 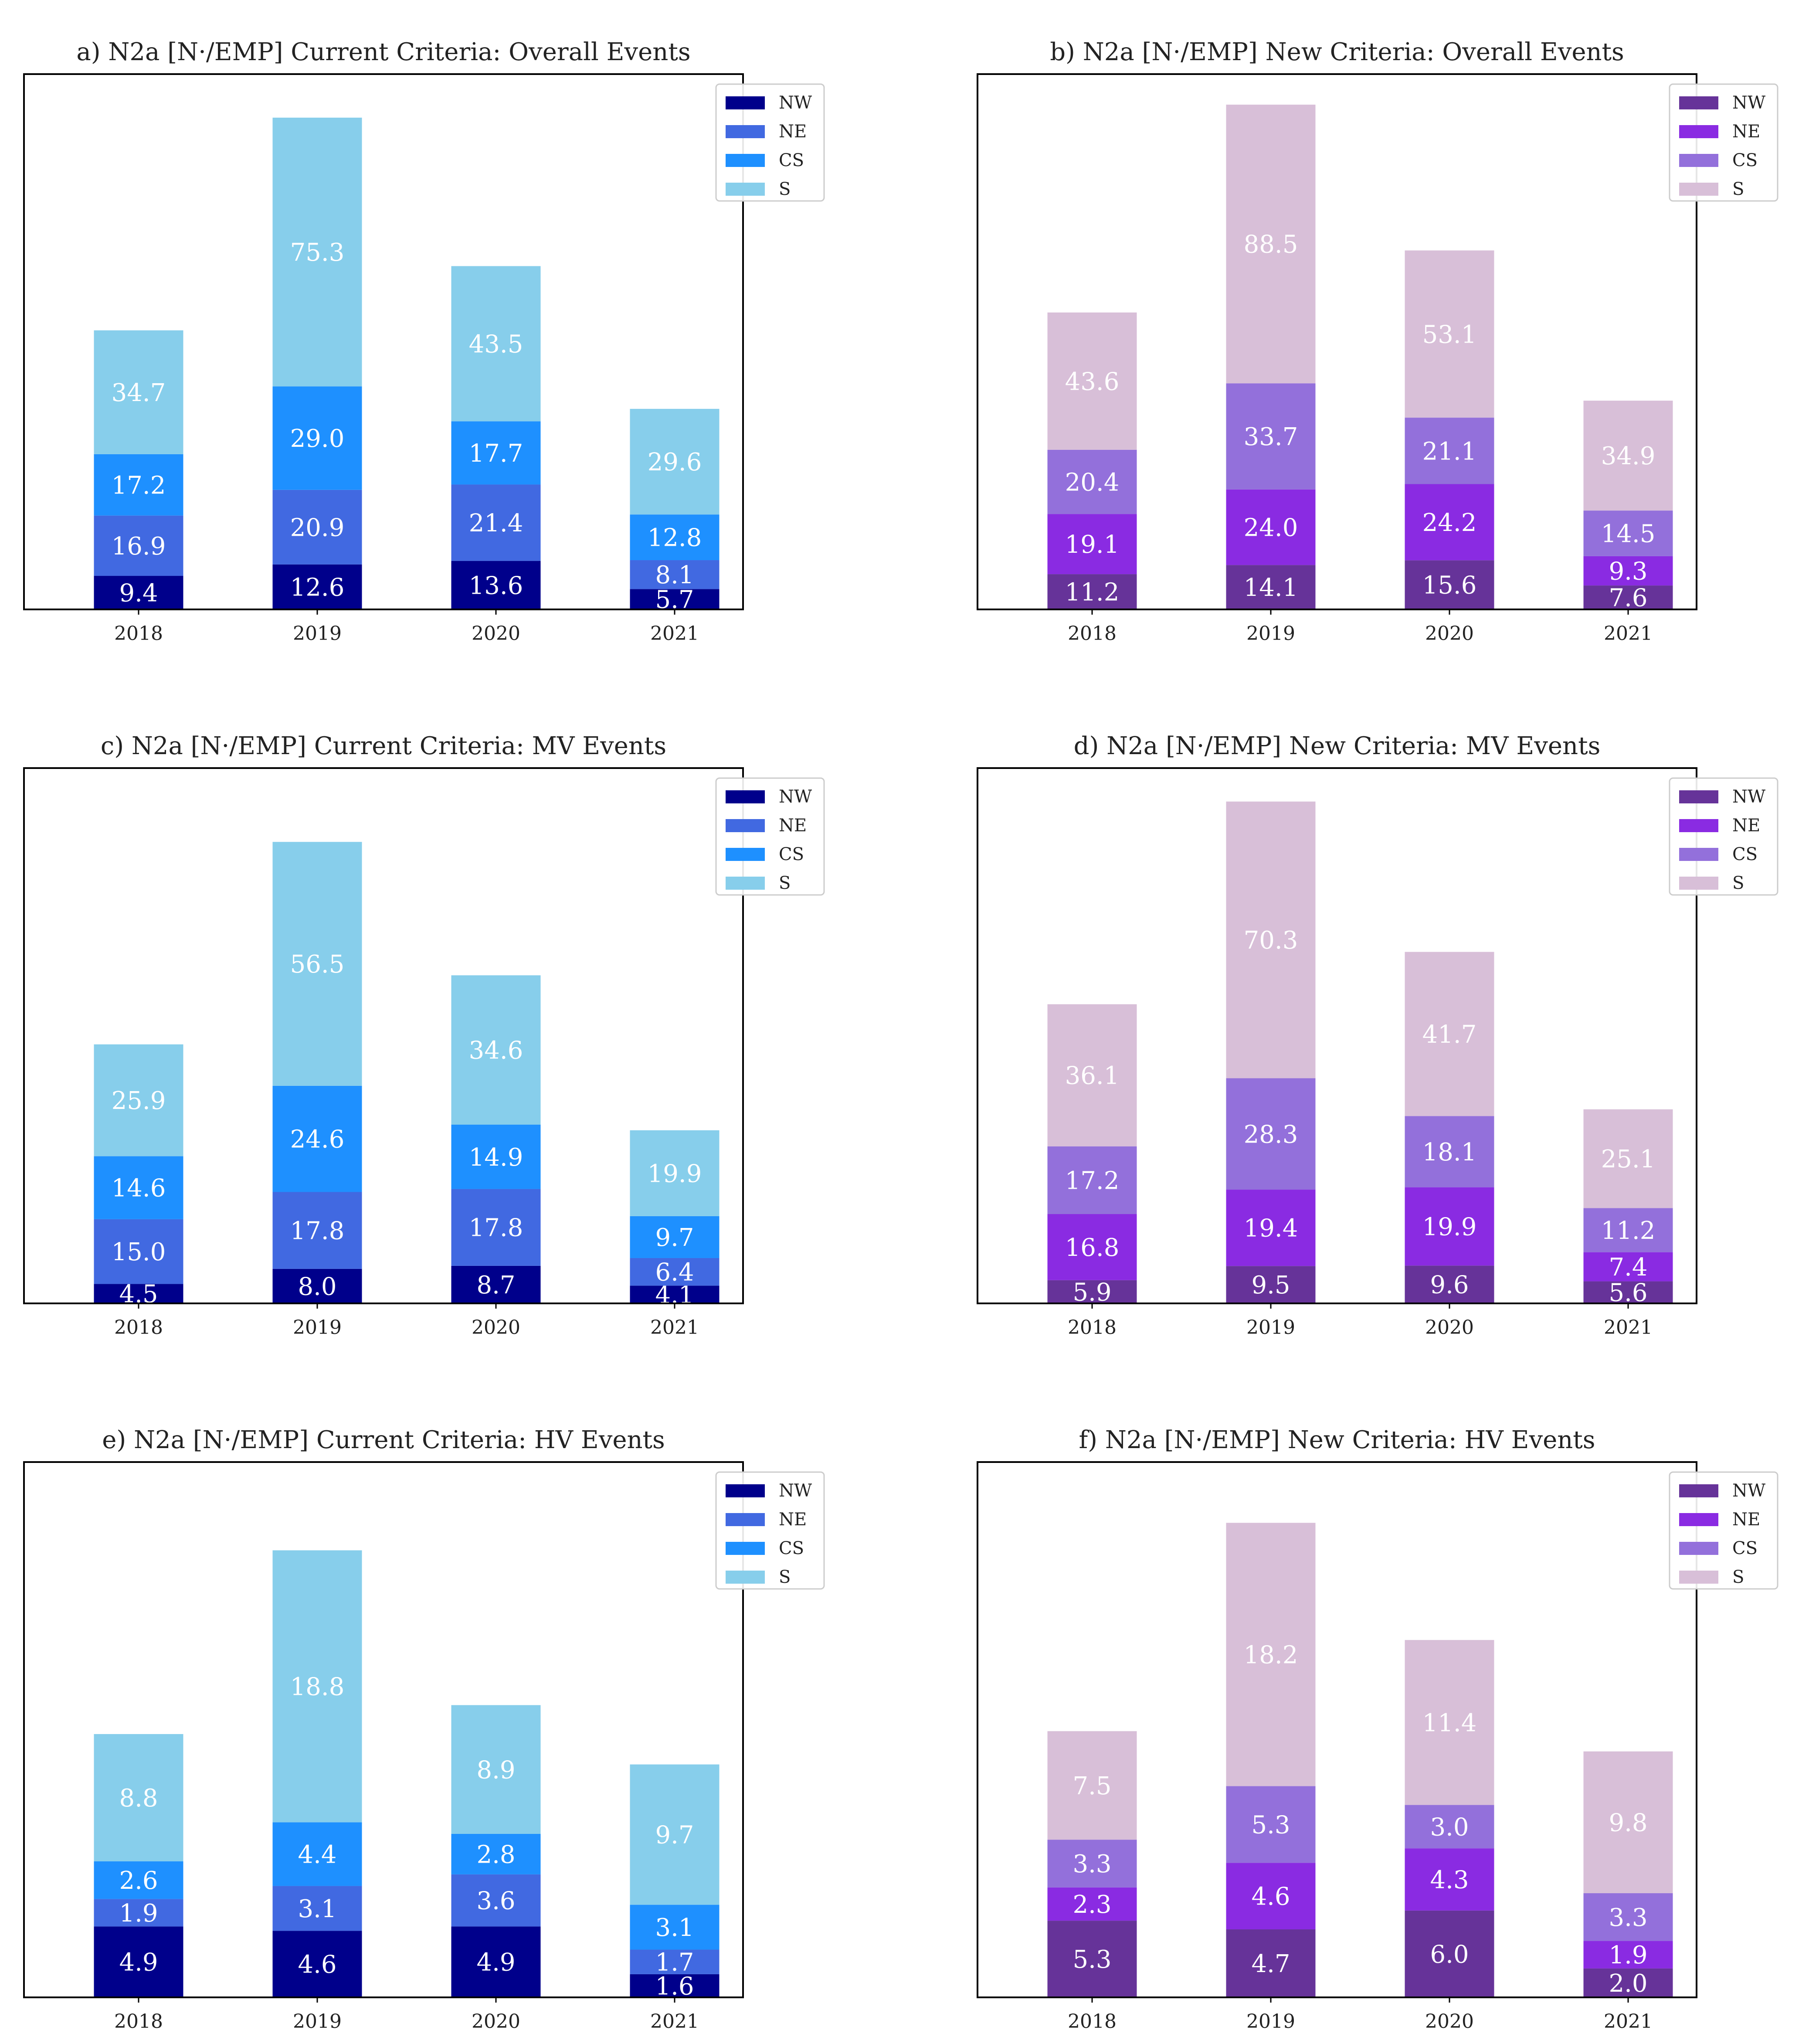 What do you see at coordinates (317, 1965) in the screenshot?
I see `data-label-nw-2019: 4.6` at bounding box center [317, 1965].